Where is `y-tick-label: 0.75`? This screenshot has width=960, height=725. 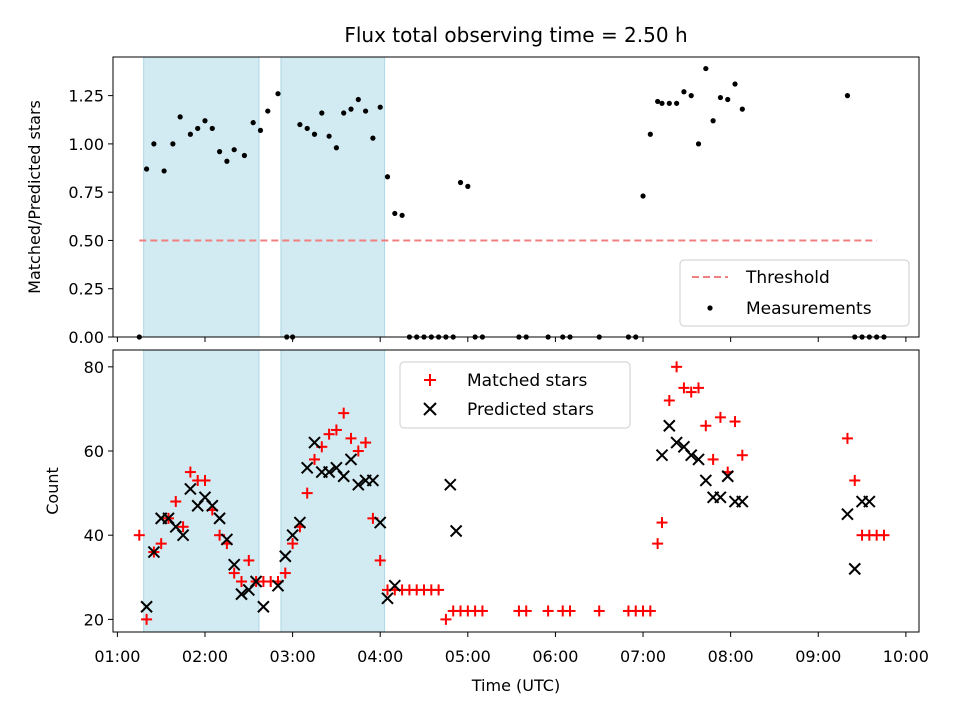 y-tick-label: 0.75 is located at coordinates (86, 192).